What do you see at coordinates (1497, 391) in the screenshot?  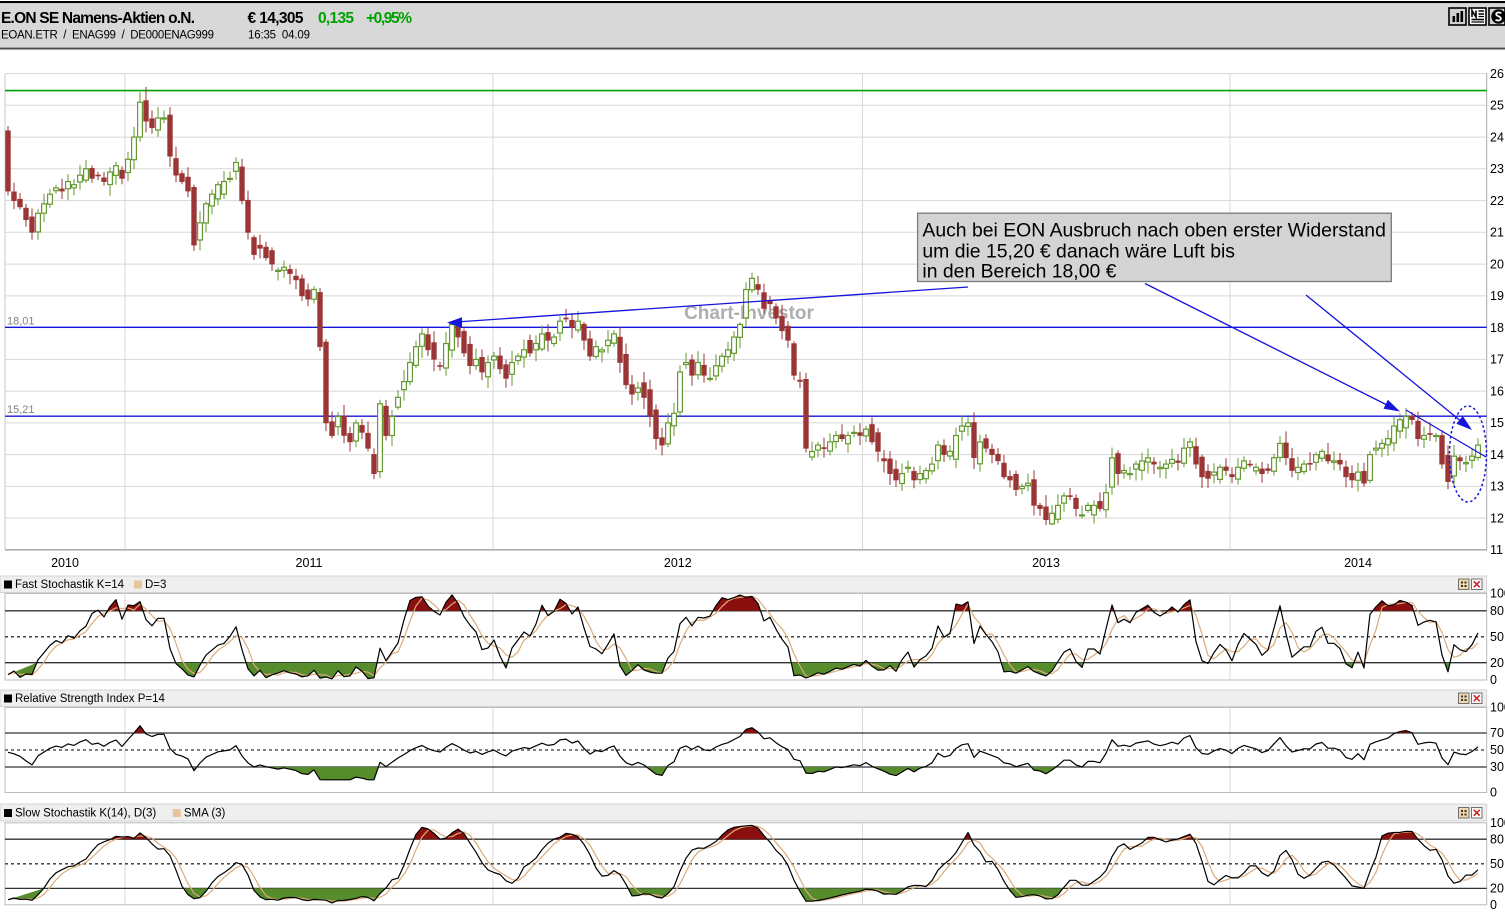 I see `svg-text: 16` at bounding box center [1497, 391].